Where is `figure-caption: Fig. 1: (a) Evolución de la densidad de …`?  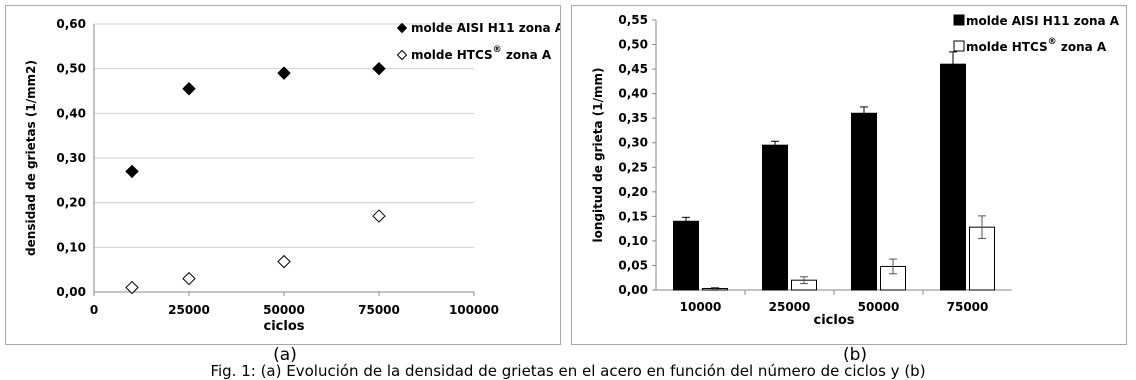
figure-caption: Fig. 1: (a) Evolución de la densidad de … is located at coordinates (568, 371).